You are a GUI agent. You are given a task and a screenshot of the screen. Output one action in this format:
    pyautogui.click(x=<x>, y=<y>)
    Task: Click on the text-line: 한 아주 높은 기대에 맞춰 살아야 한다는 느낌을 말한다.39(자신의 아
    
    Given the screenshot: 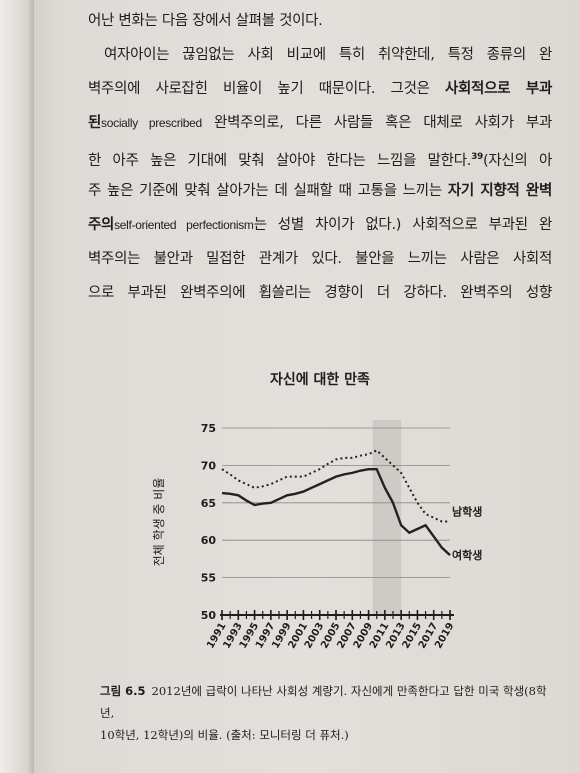 What is the action you would take?
    pyautogui.click(x=320, y=159)
    